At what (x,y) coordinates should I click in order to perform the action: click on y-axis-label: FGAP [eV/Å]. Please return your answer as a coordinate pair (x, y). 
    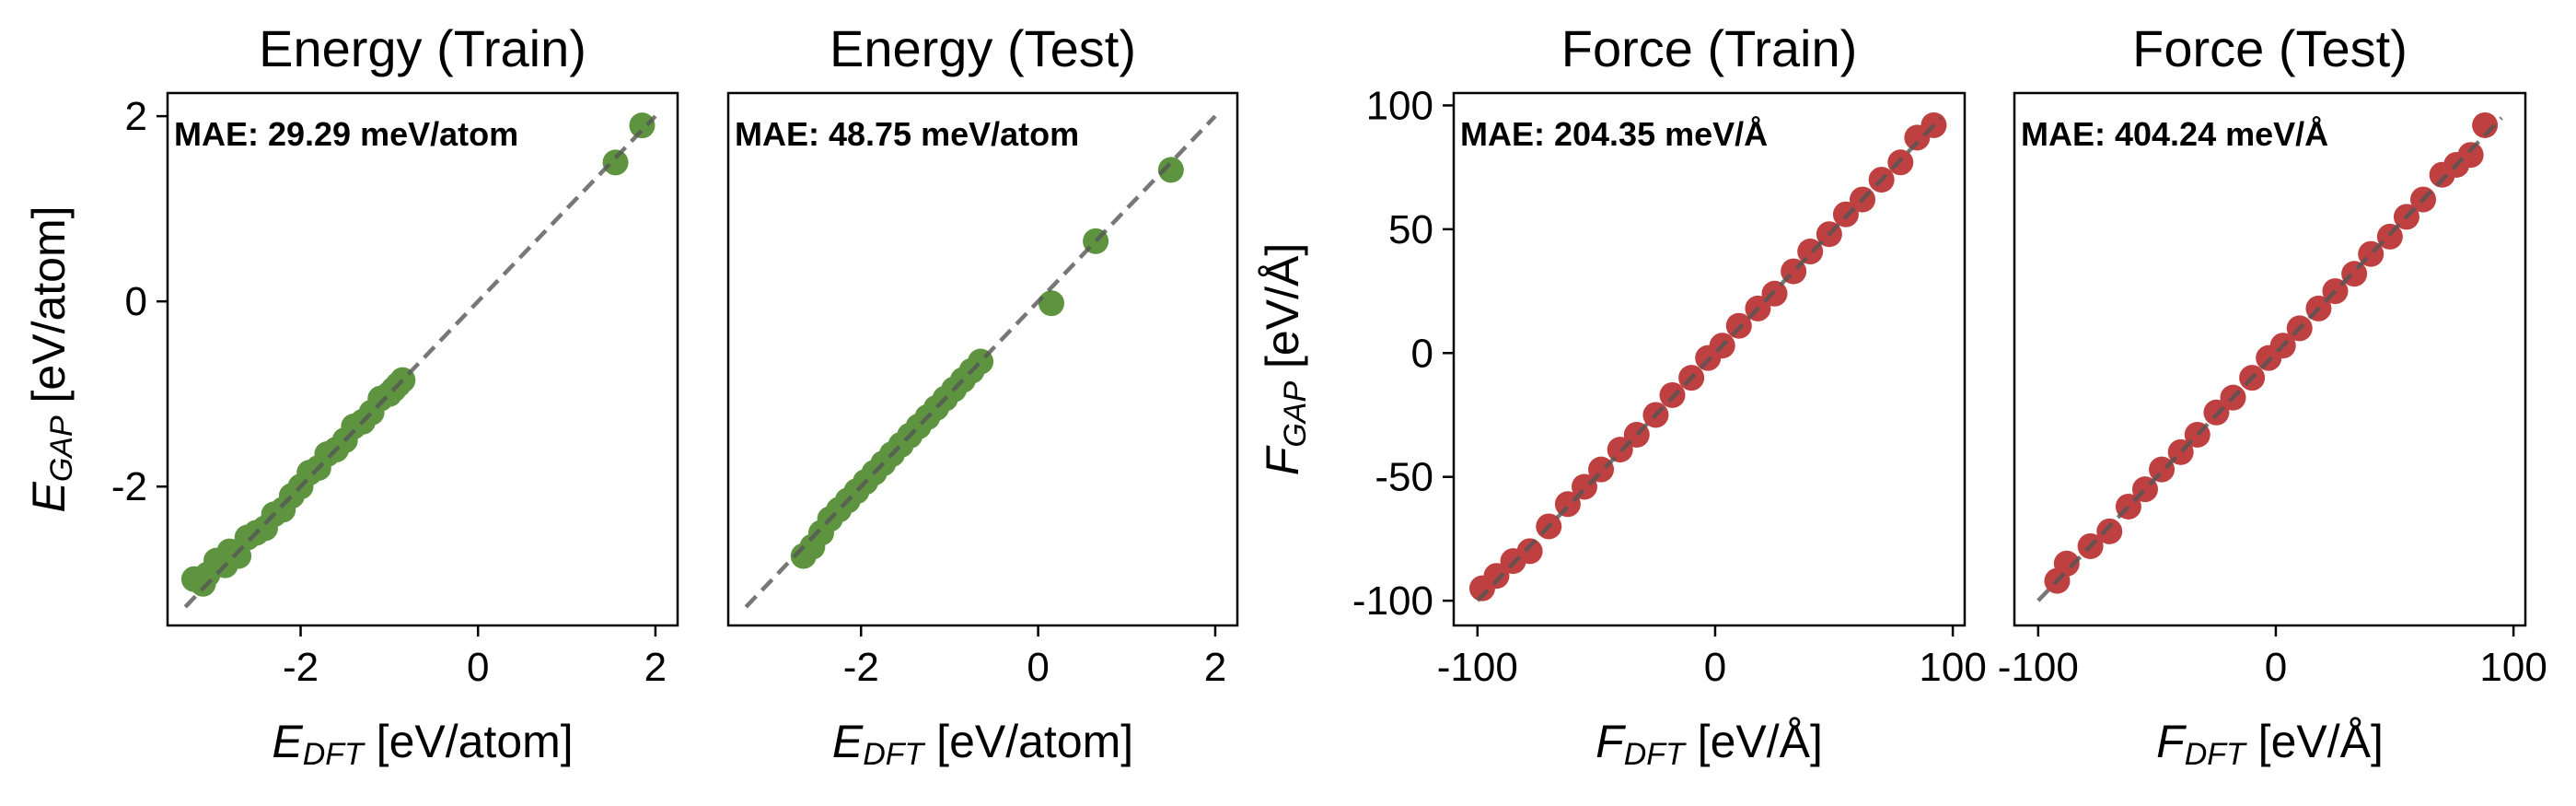
    Looking at the image, I should click on (1285, 359).